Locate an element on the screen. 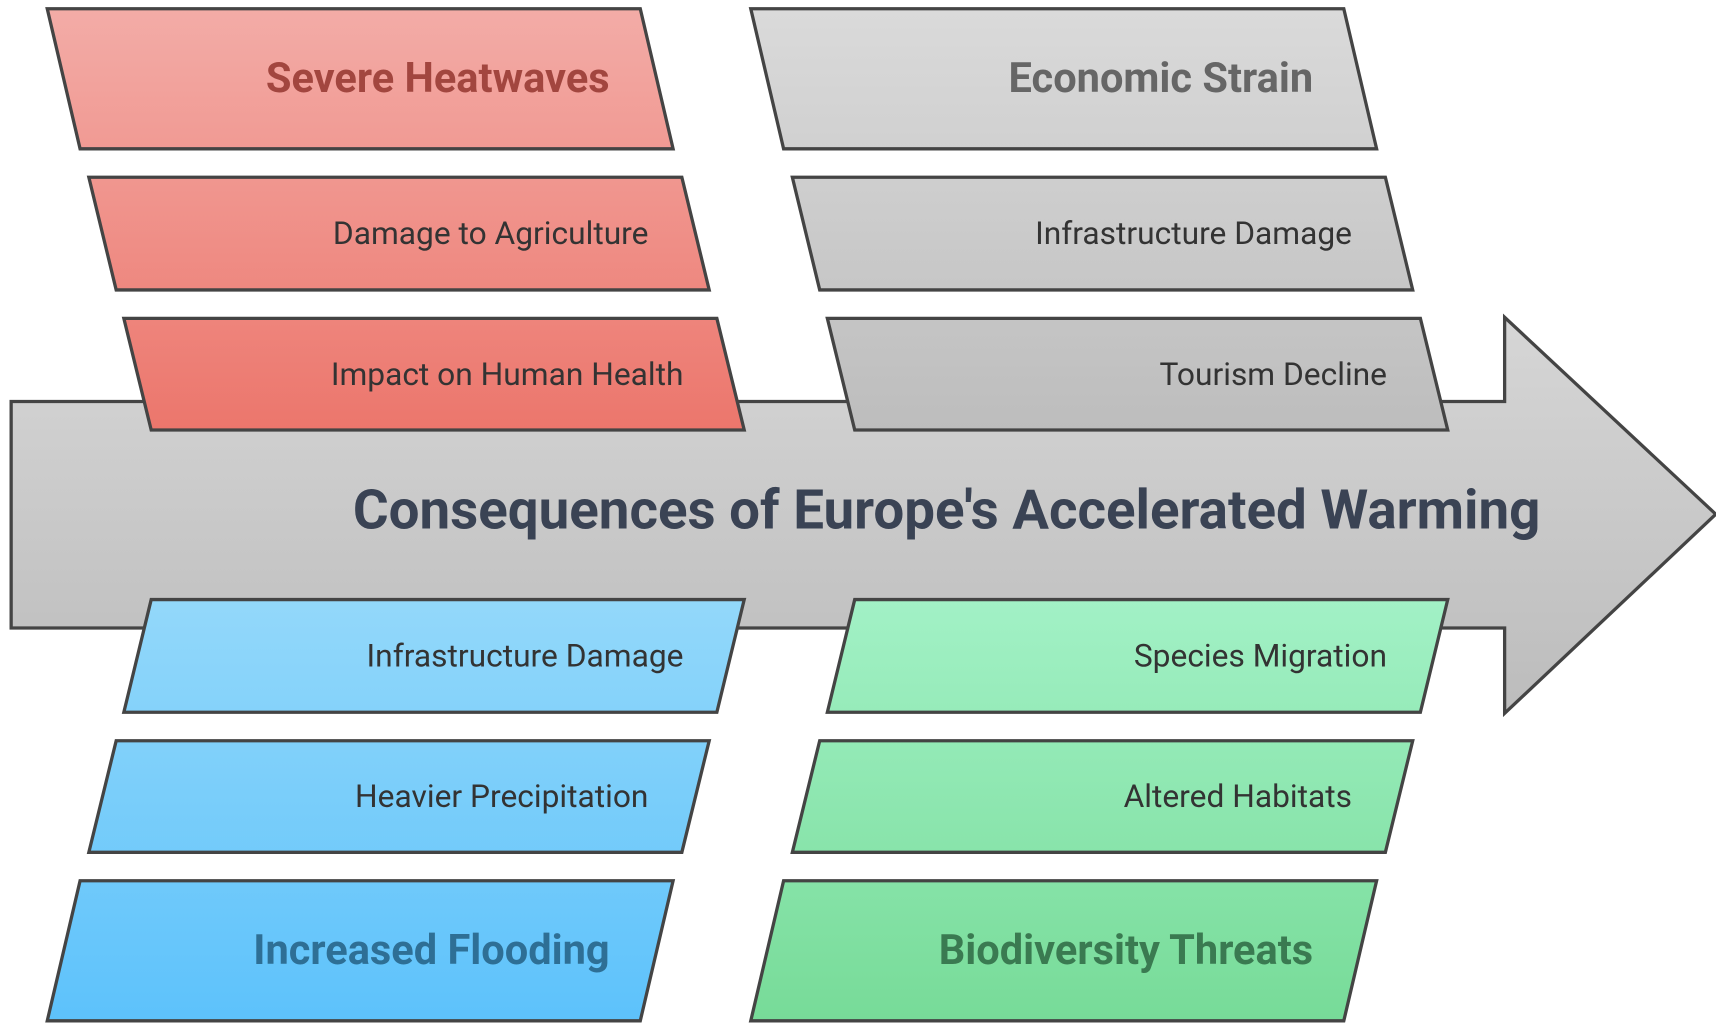 This screenshot has width=1716, height=1023. group-heading: Severe Heatwaves is located at coordinates (438, 78).